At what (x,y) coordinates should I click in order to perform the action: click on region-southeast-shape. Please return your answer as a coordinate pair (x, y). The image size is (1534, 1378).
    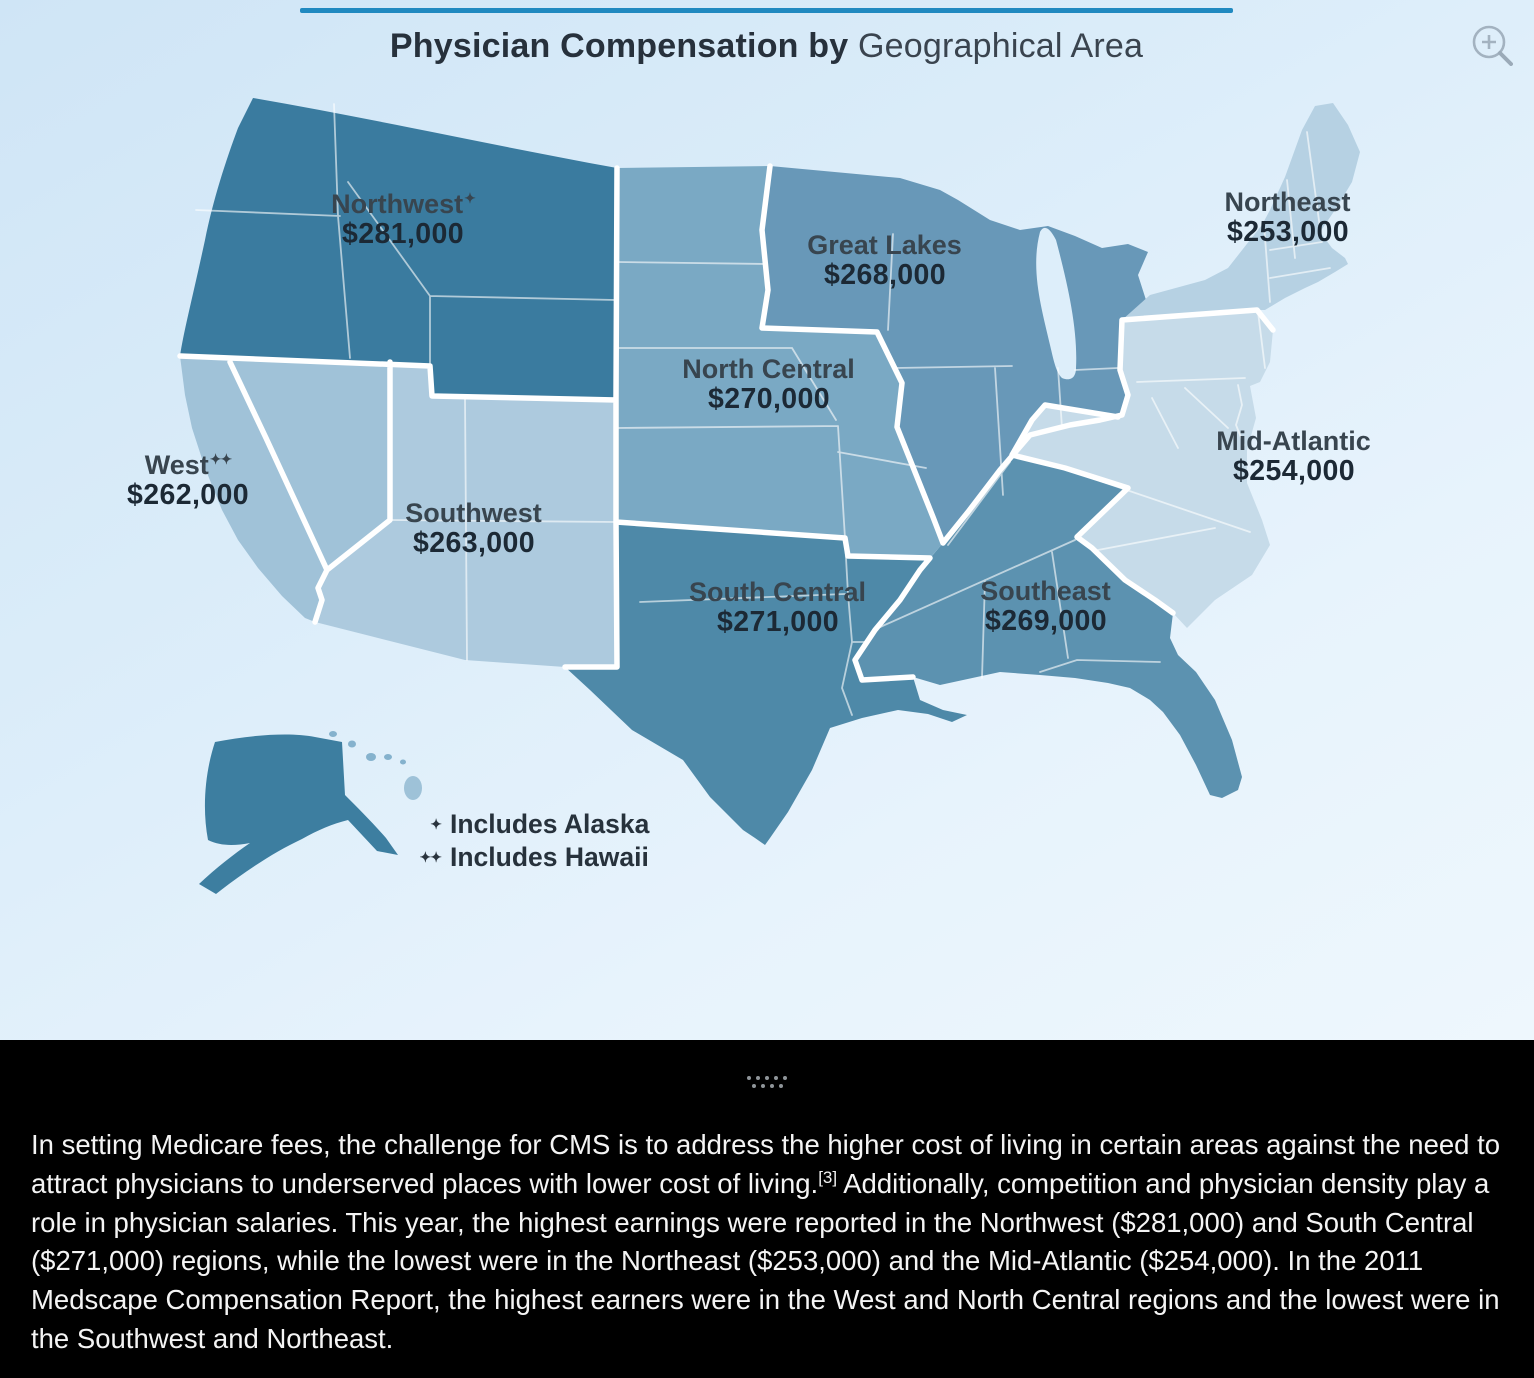
    Looking at the image, I should click on (1048, 601).